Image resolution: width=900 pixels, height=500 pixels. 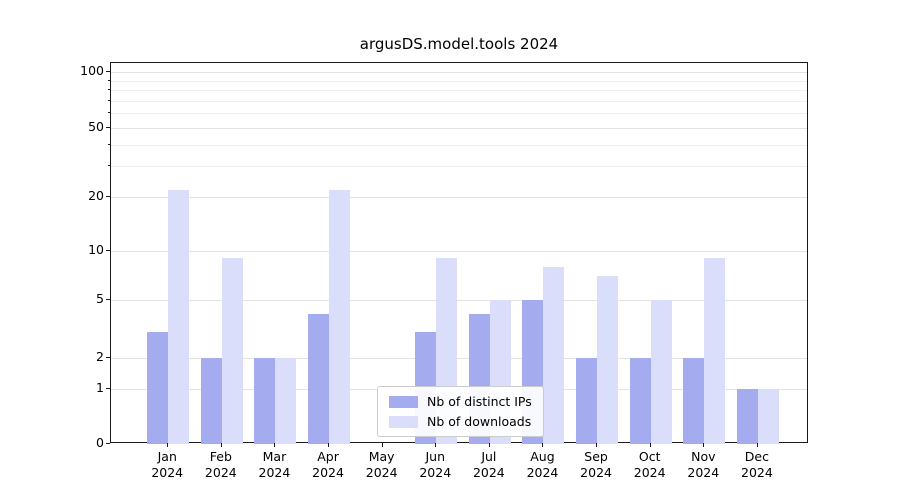 What do you see at coordinates (100, 356) in the screenshot?
I see `y-tick-label: 2` at bounding box center [100, 356].